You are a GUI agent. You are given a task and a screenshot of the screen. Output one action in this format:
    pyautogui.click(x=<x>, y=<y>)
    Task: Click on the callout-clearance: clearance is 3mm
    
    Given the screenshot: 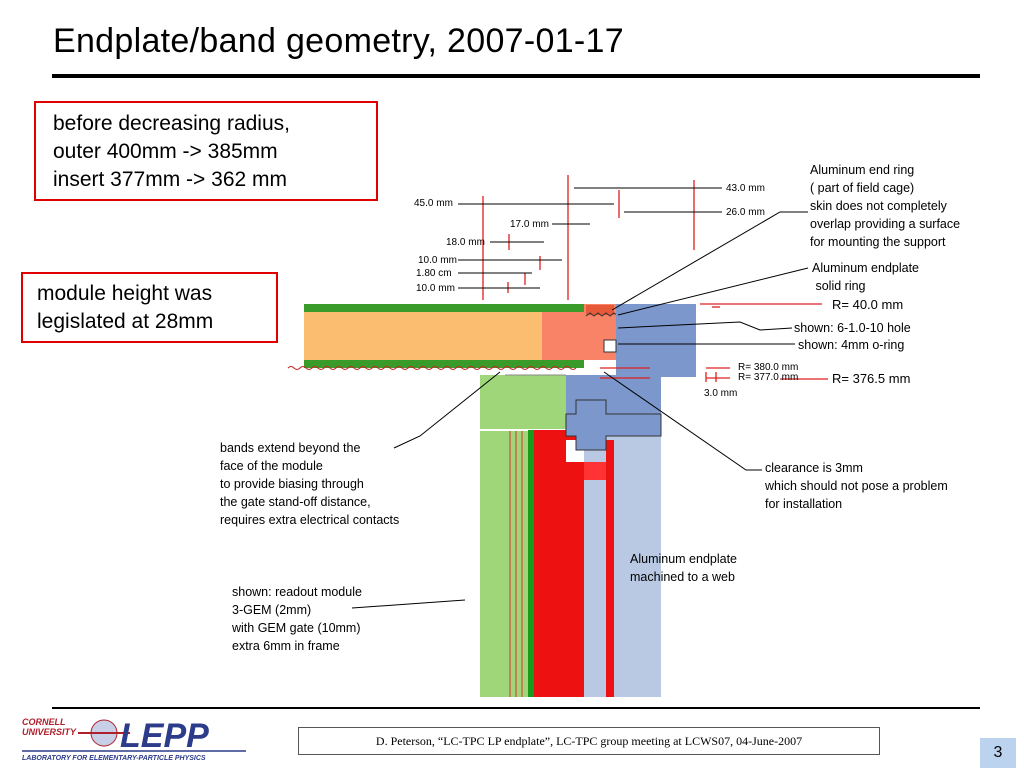 What is the action you would take?
    pyautogui.click(x=814, y=468)
    